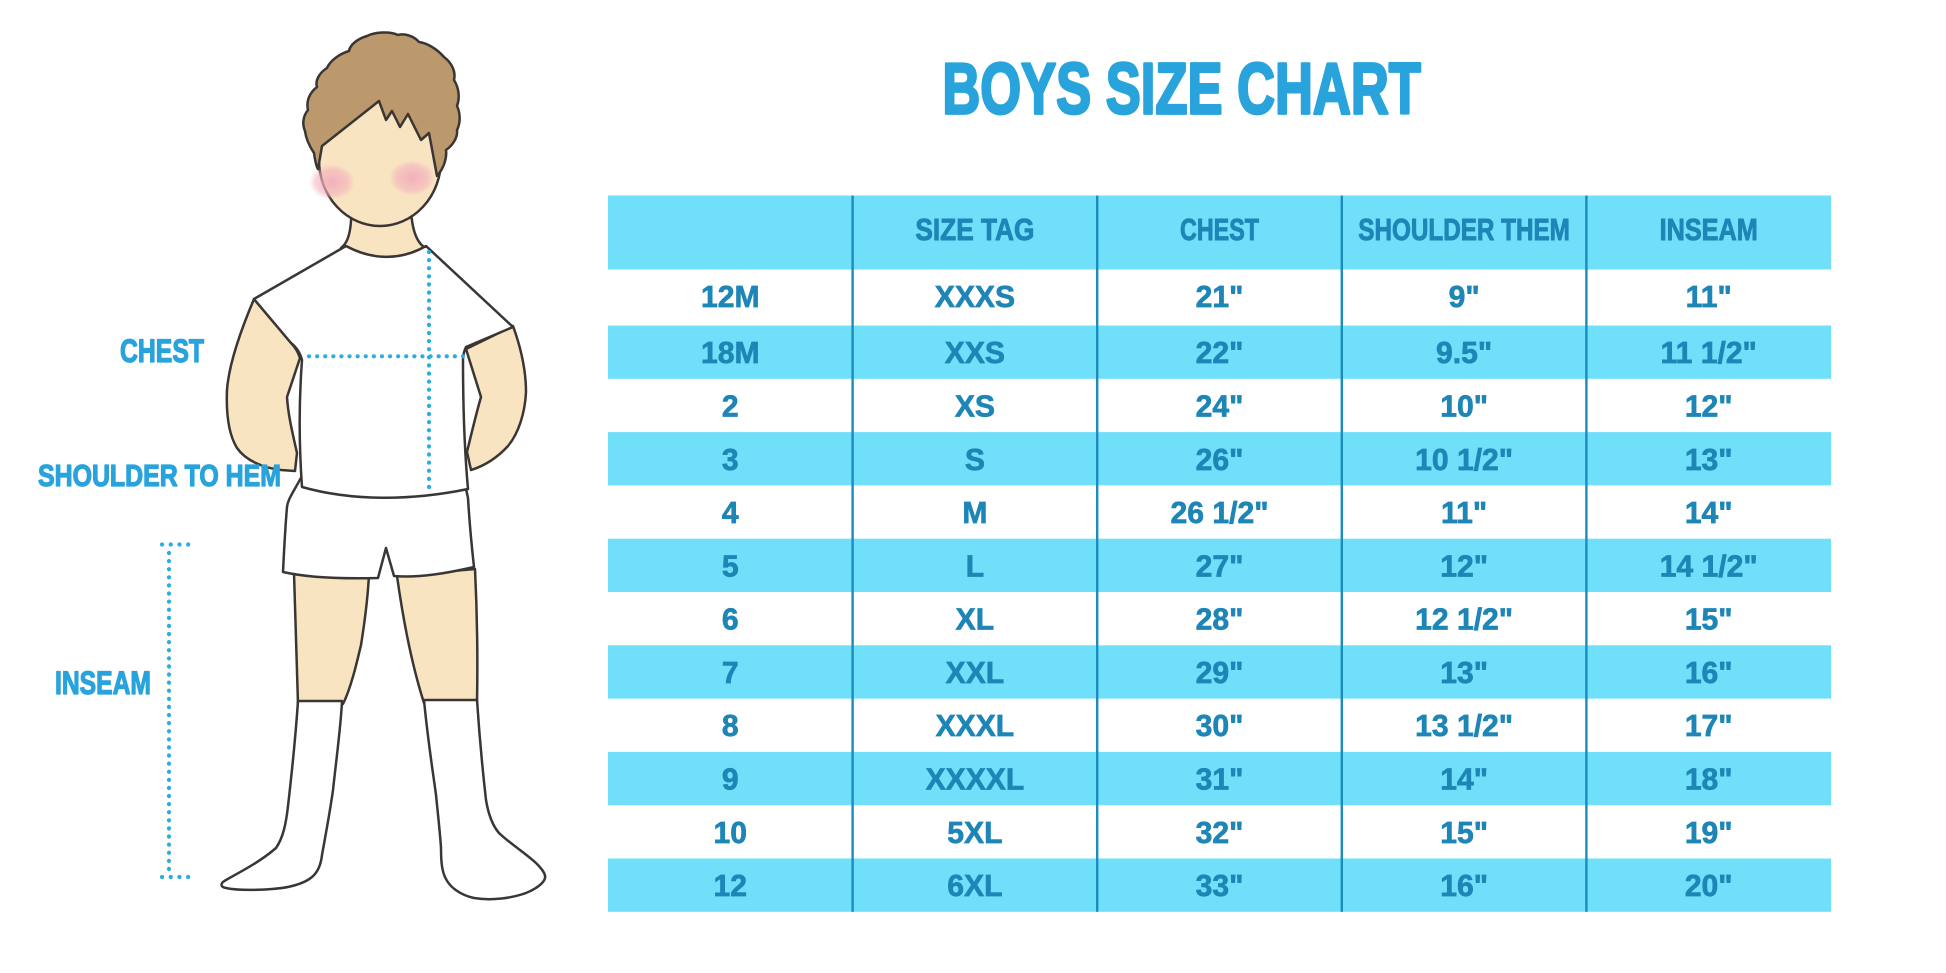  Describe the element at coordinates (975, 620) in the screenshot. I see `svg-text: XL` at that location.